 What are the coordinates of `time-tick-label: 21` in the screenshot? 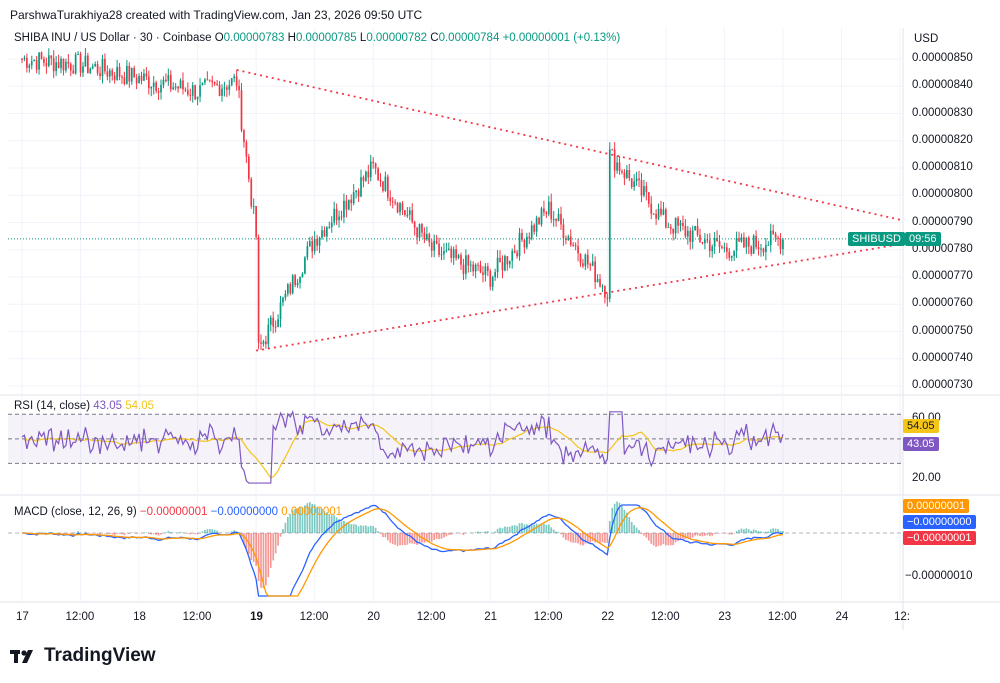 It's located at (491, 617).